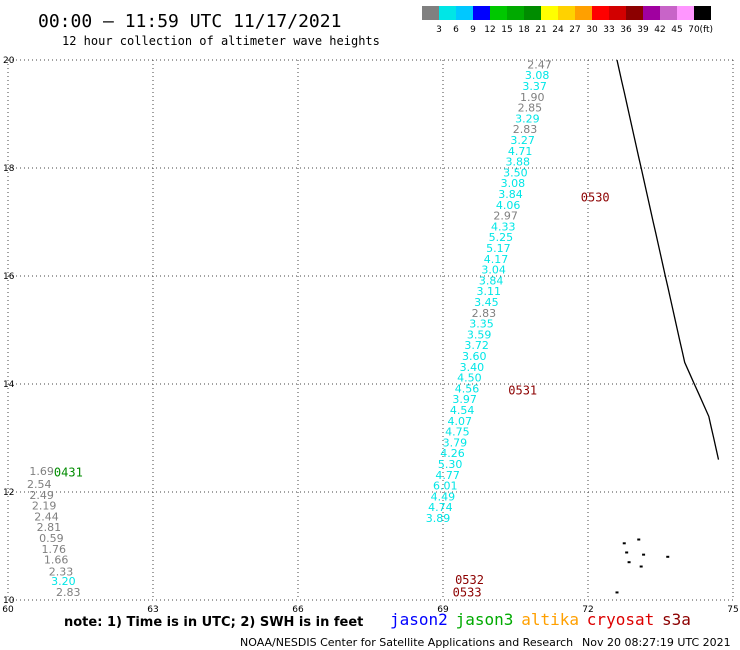 This screenshot has height=650, width=740. I want to click on x-tick-label: 72, so click(587, 610).